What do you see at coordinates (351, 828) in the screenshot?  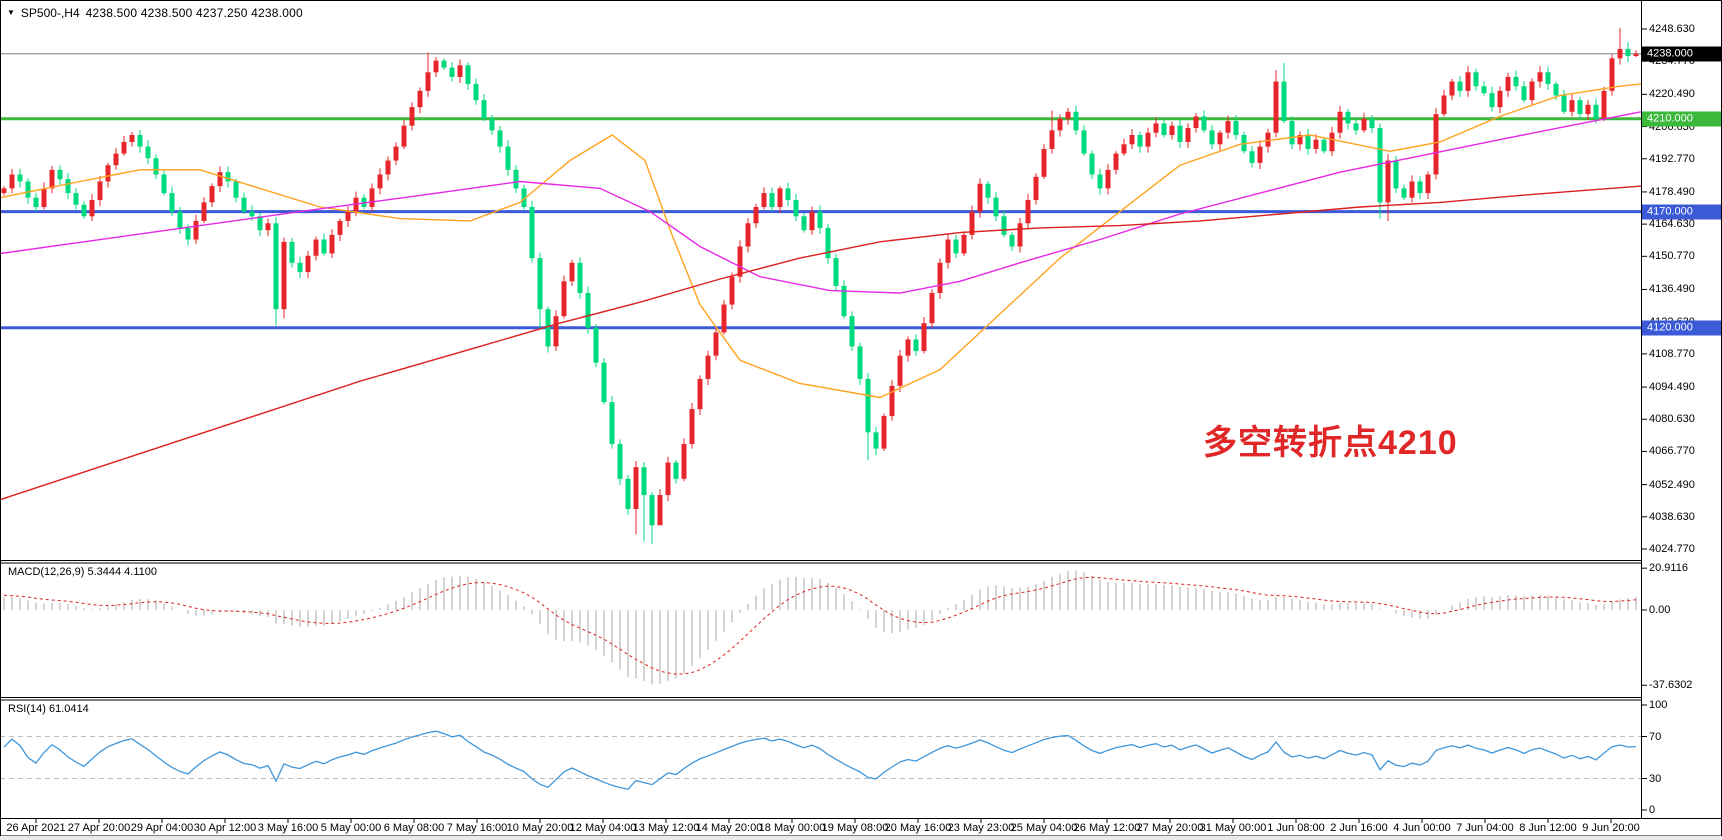 I see `time-axis-label: 5 May 00:00` at bounding box center [351, 828].